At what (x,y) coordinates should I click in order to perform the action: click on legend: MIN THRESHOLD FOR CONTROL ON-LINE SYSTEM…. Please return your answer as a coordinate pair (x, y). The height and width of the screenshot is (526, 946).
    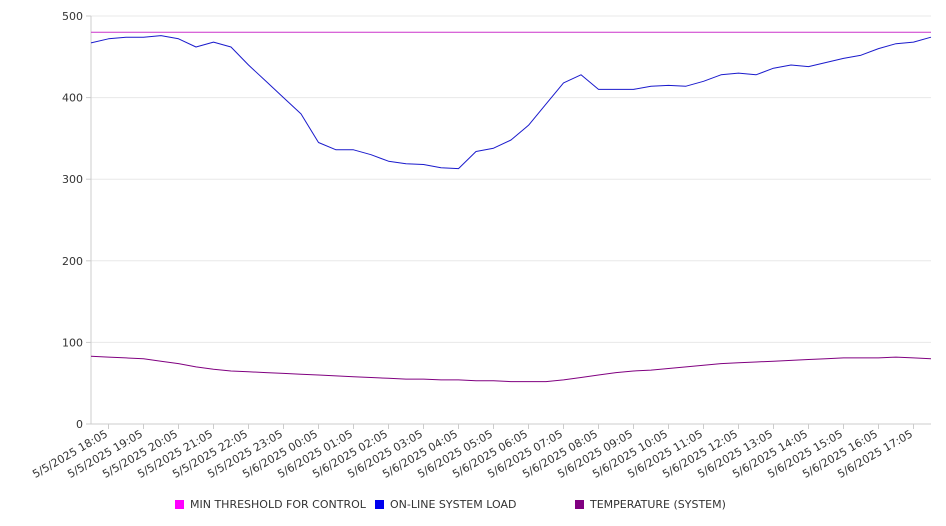
    Looking at the image, I should click on (473, 506).